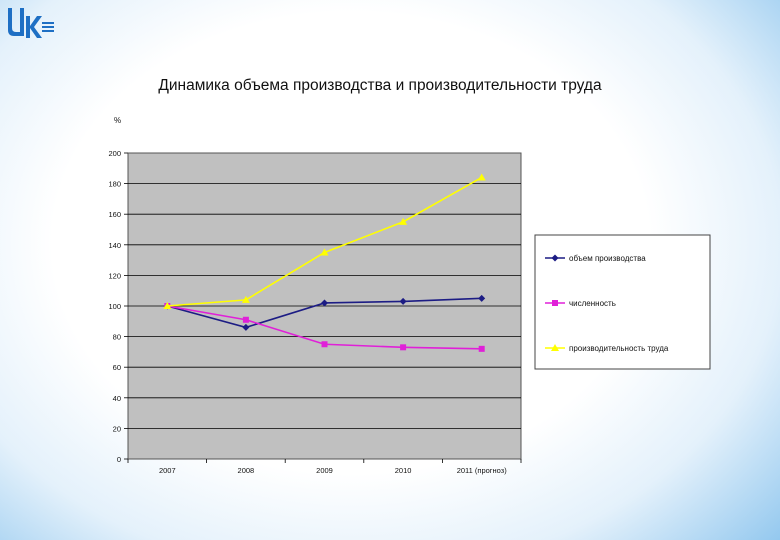 This screenshot has height=540, width=780. I want to click on legend-item: численность, so click(580, 303).